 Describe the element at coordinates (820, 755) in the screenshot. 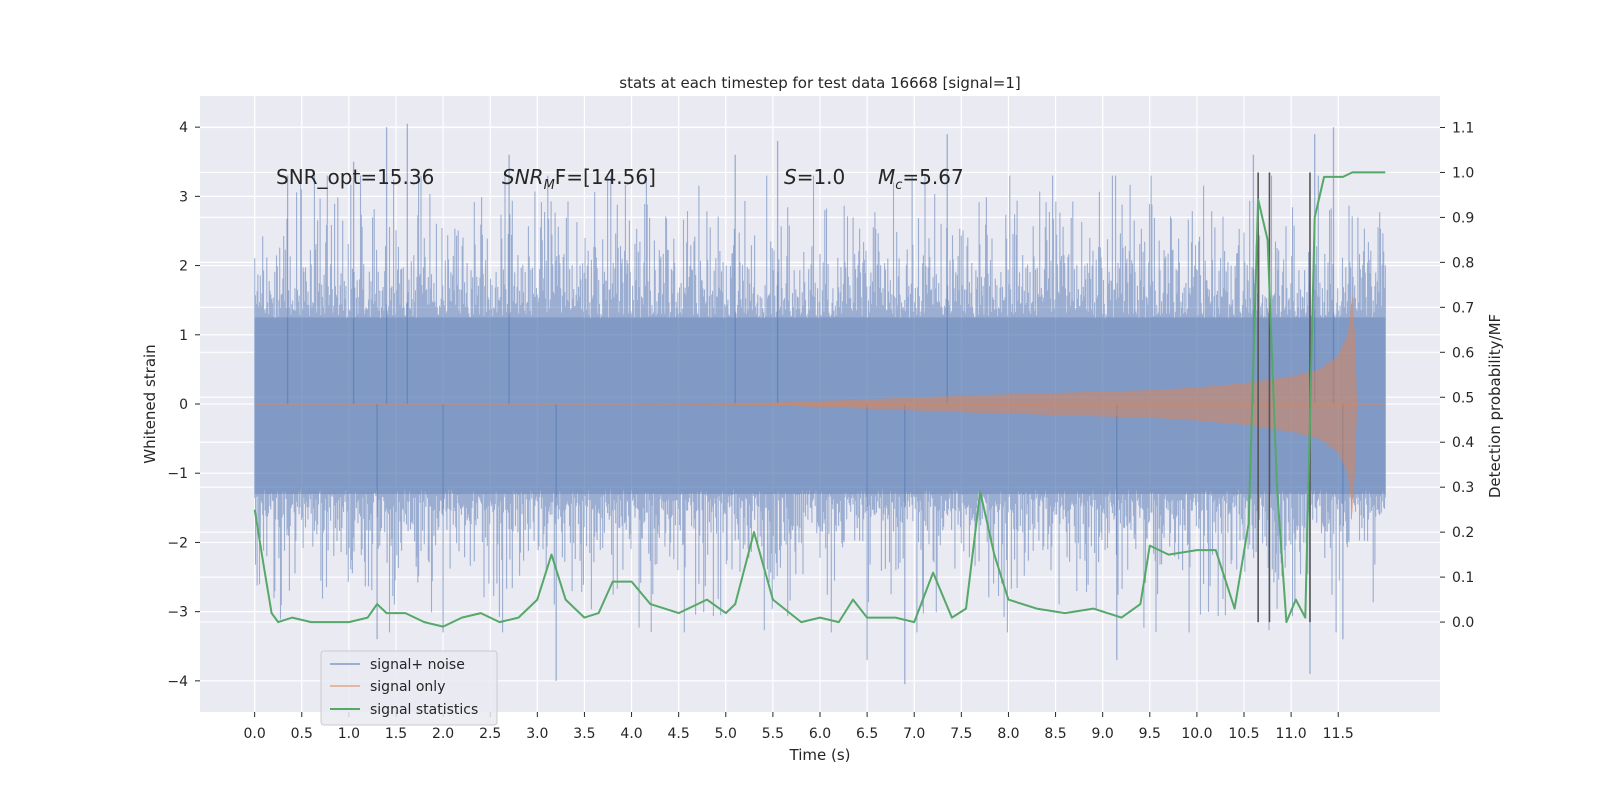

I see `x-axis-label: Time (s)` at that location.